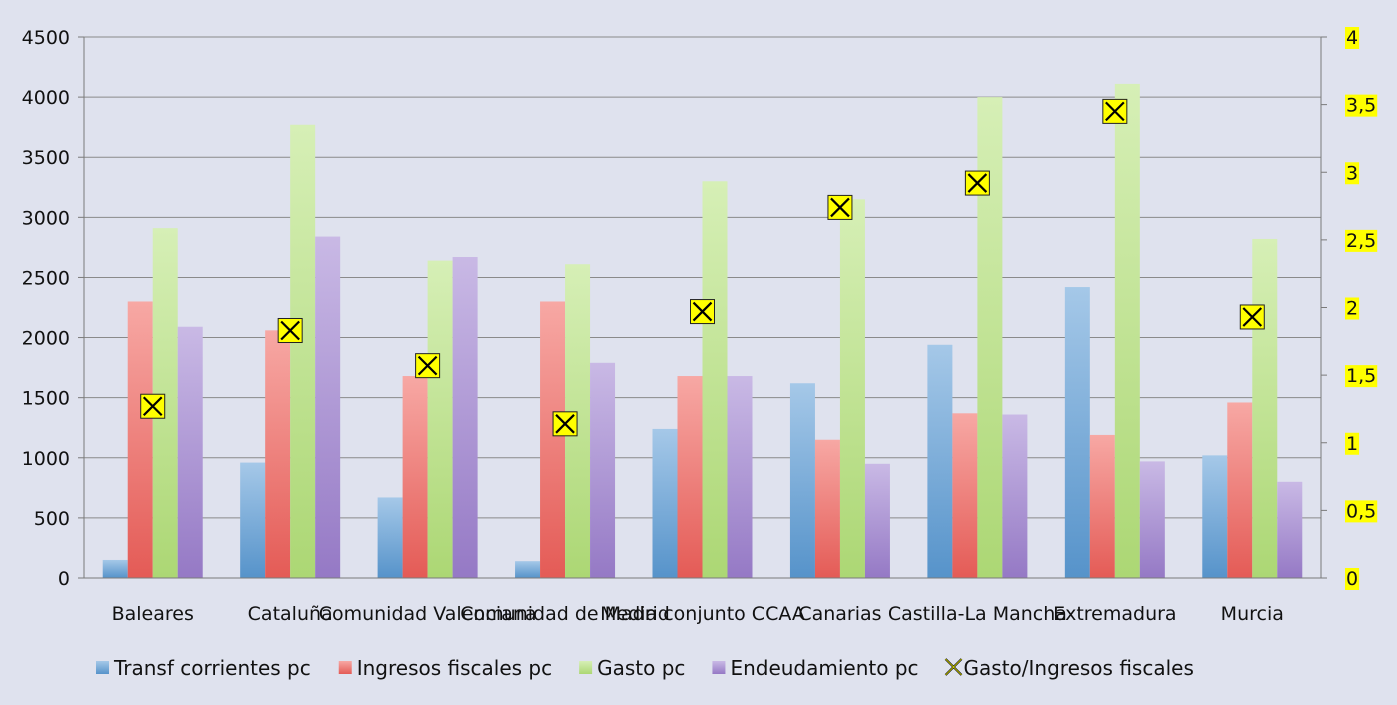  What do you see at coordinates (46, 339) in the screenshot?
I see `y-tick-label: 2000` at bounding box center [46, 339].